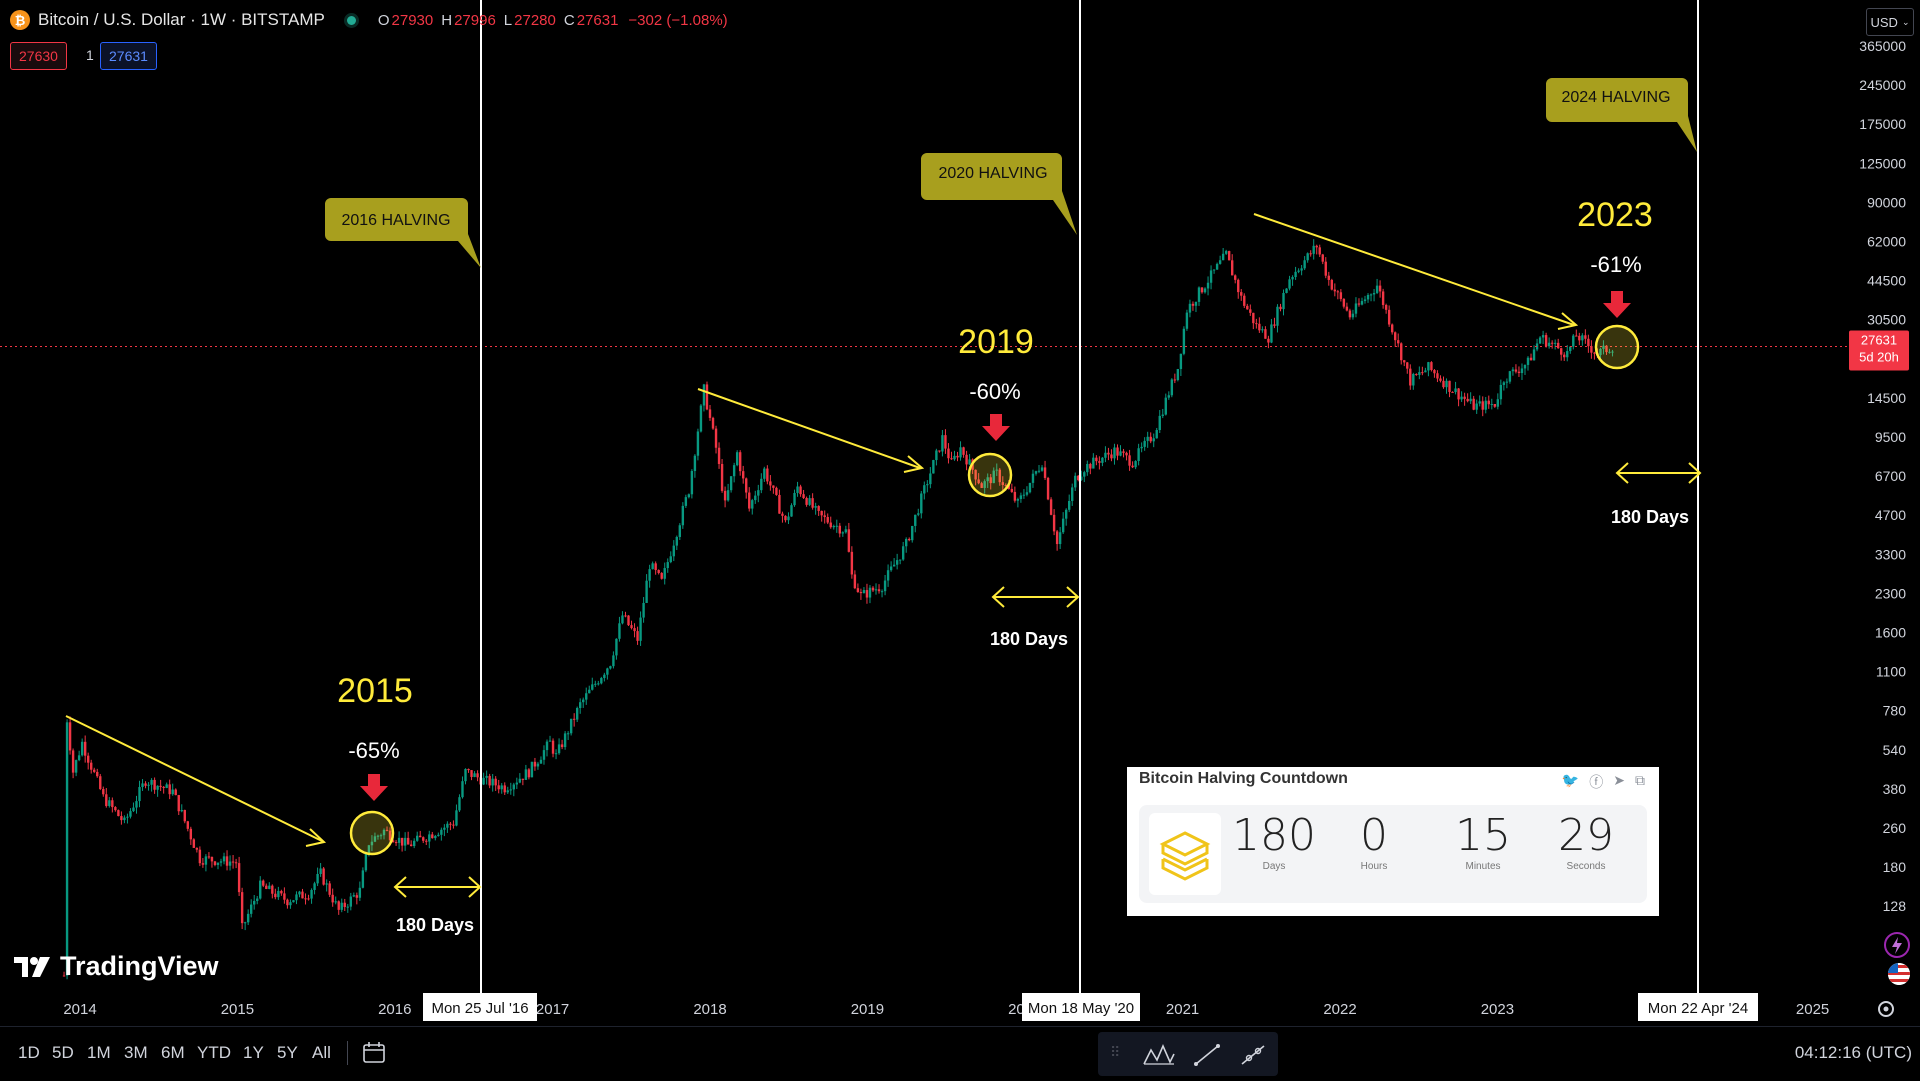  I want to click on copy-icon: ⧉, so click(1640, 780).